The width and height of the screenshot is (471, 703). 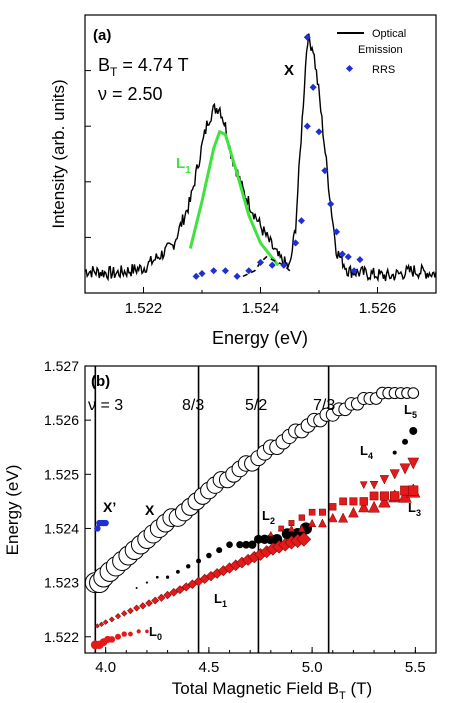 What do you see at coordinates (12, 510) in the screenshot?
I see `panel-b-ylabel: Energy (eV)` at bounding box center [12, 510].